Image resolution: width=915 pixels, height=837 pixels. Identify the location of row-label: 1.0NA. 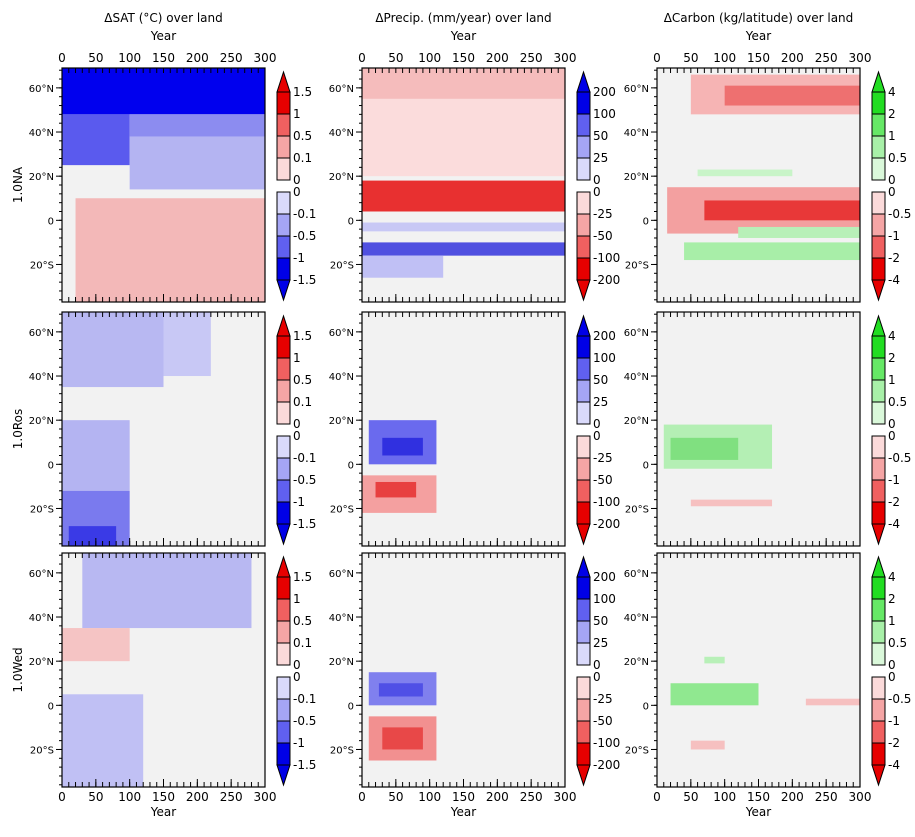
(18, 184).